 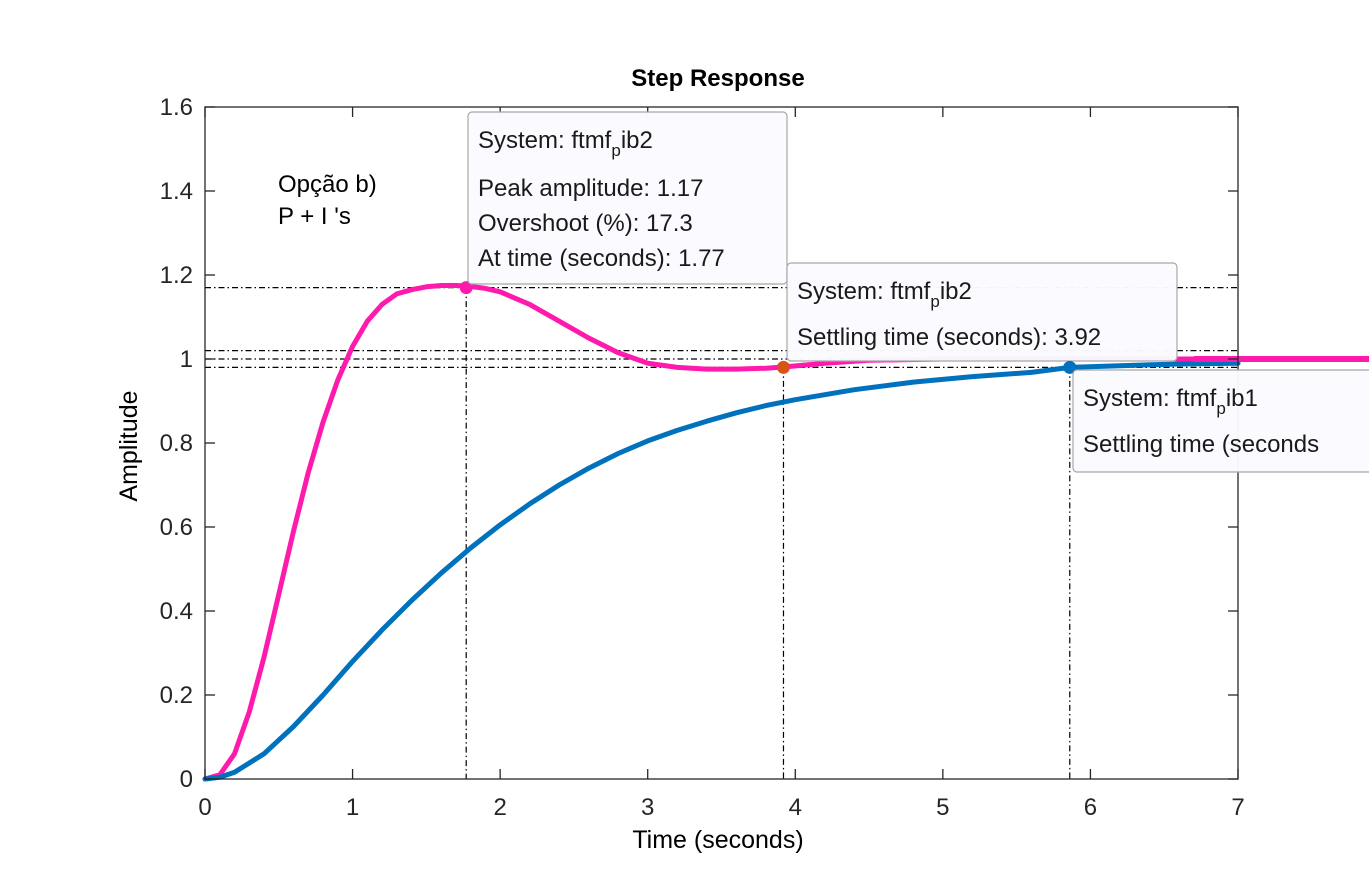 I want to click on x-tick-label: 0, so click(x=204, y=807).